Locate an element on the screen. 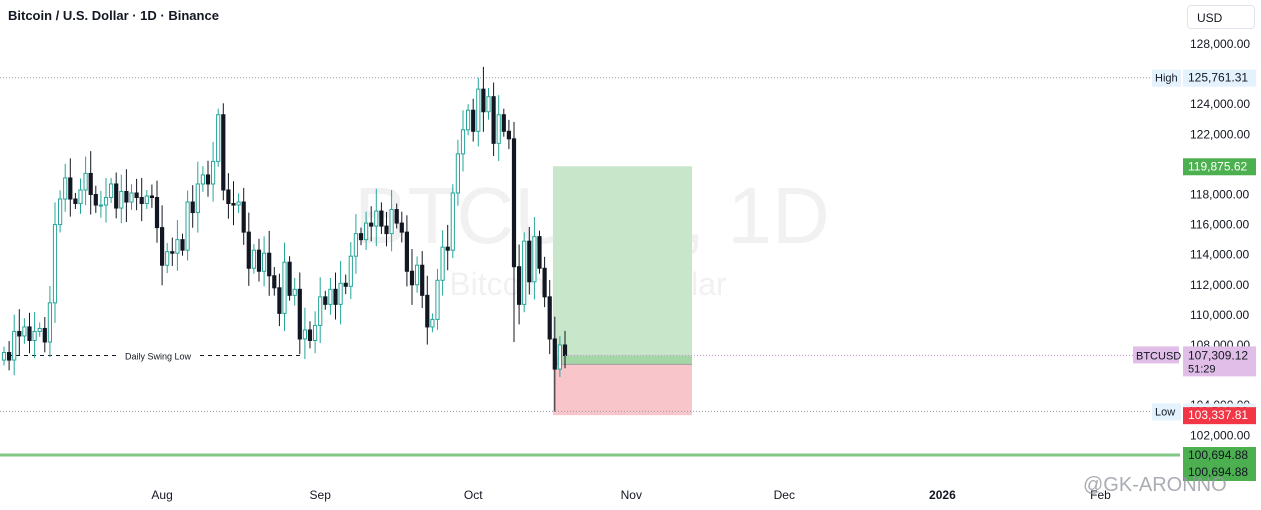 The width and height of the screenshot is (1261, 510). y-tick-label: 110,000.00 is located at coordinates (1219, 315).